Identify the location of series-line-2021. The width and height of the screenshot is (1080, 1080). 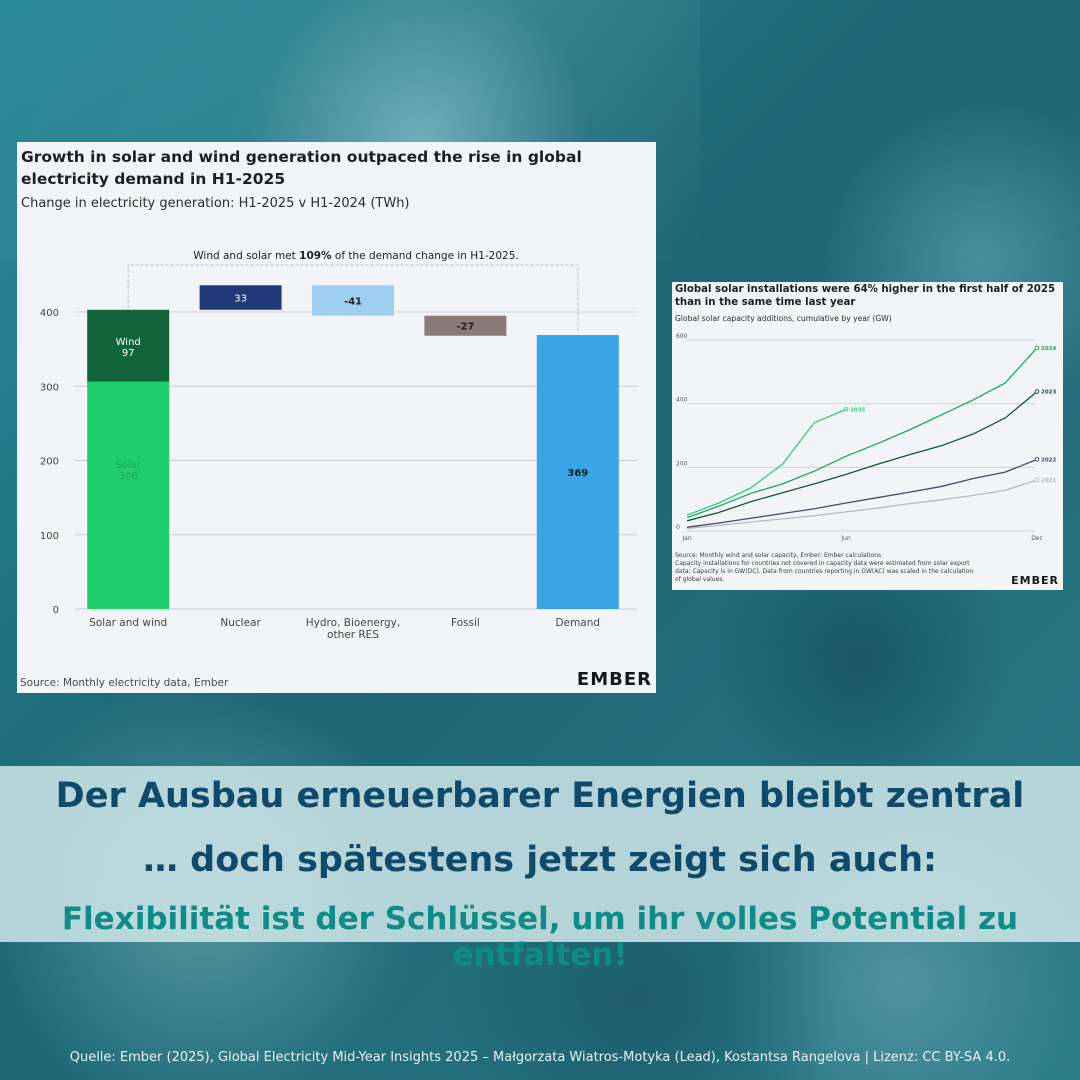
(862, 504).